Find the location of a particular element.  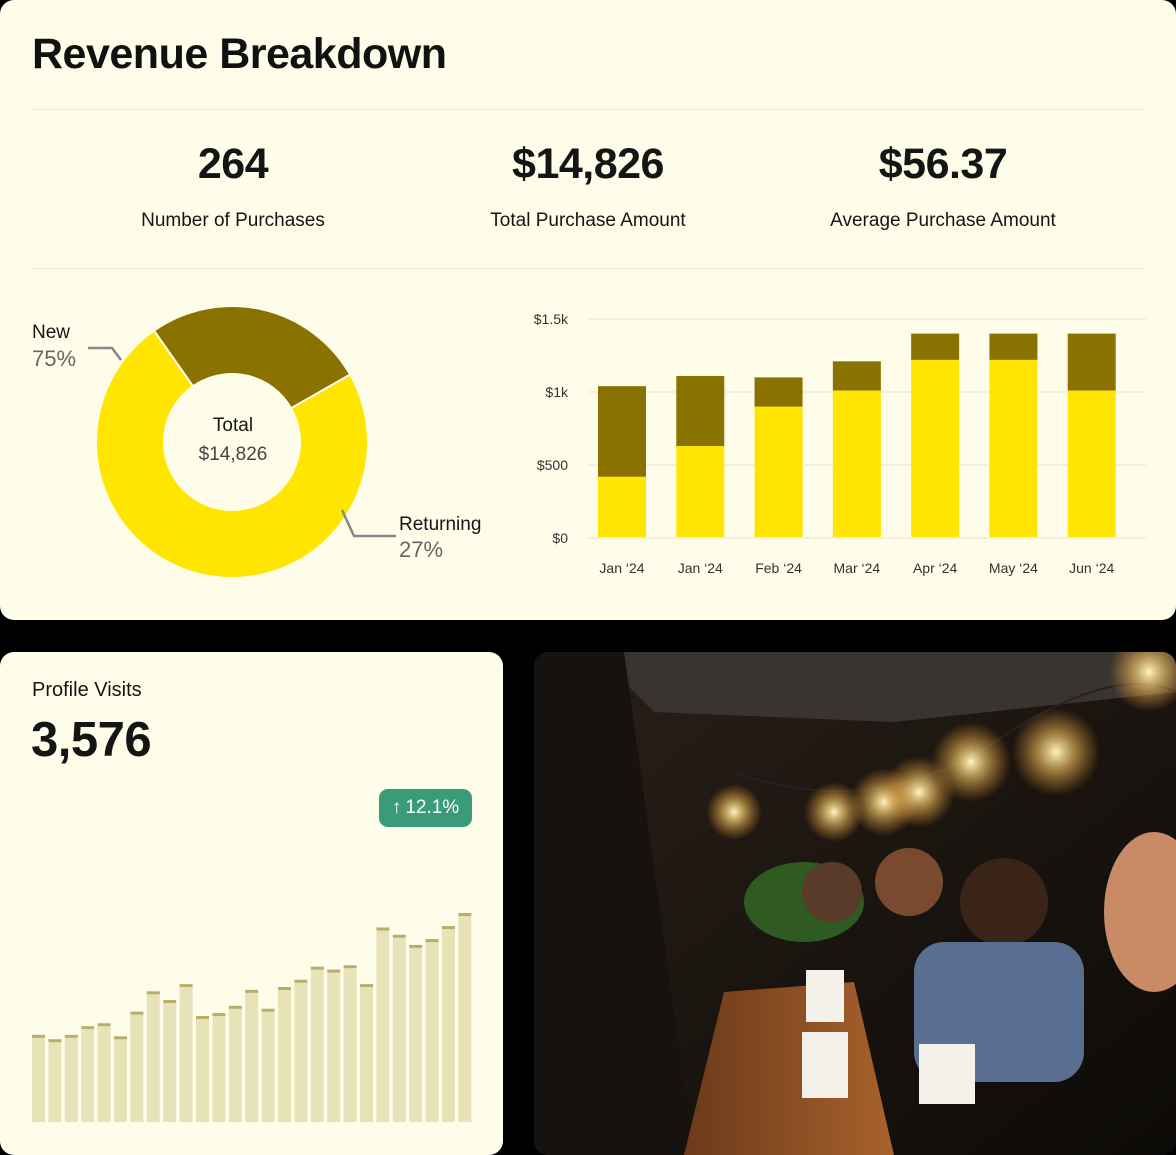

donut-chart: Total $14,826 New 75% Returning 27% is located at coordinates (256, 442).